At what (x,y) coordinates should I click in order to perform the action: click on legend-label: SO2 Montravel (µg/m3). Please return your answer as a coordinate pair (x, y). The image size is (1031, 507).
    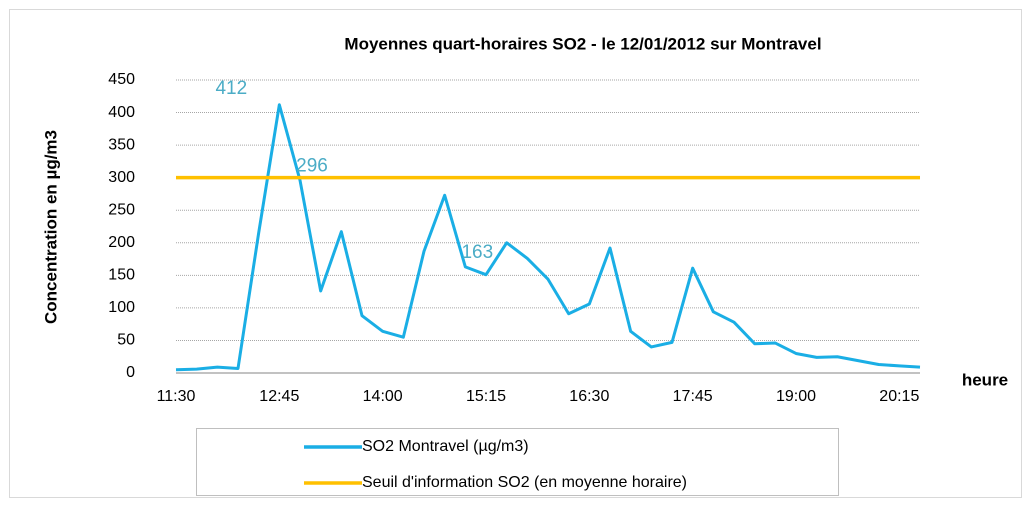
    Looking at the image, I should click on (445, 446).